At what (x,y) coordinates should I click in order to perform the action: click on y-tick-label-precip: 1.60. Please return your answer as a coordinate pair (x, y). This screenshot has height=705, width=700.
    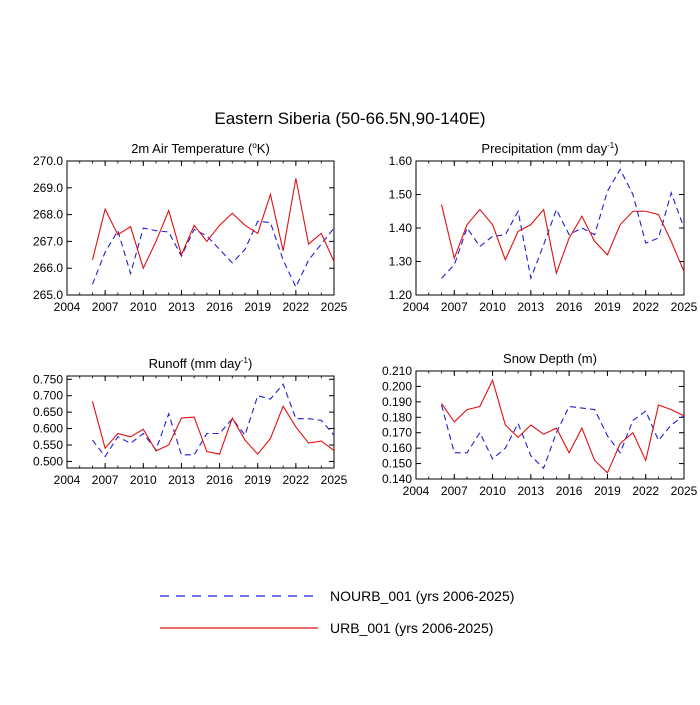
    Looking at the image, I should click on (401, 161).